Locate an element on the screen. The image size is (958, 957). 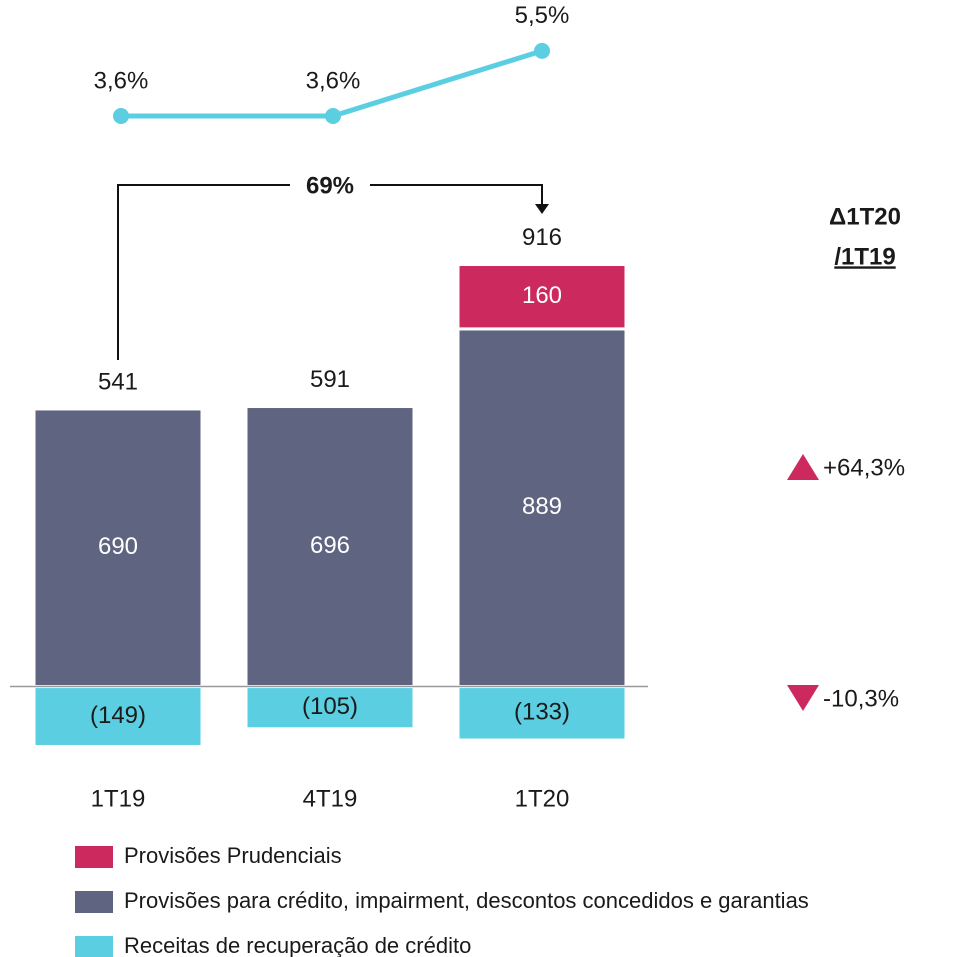
data-label: 889 is located at coordinates (542, 506).